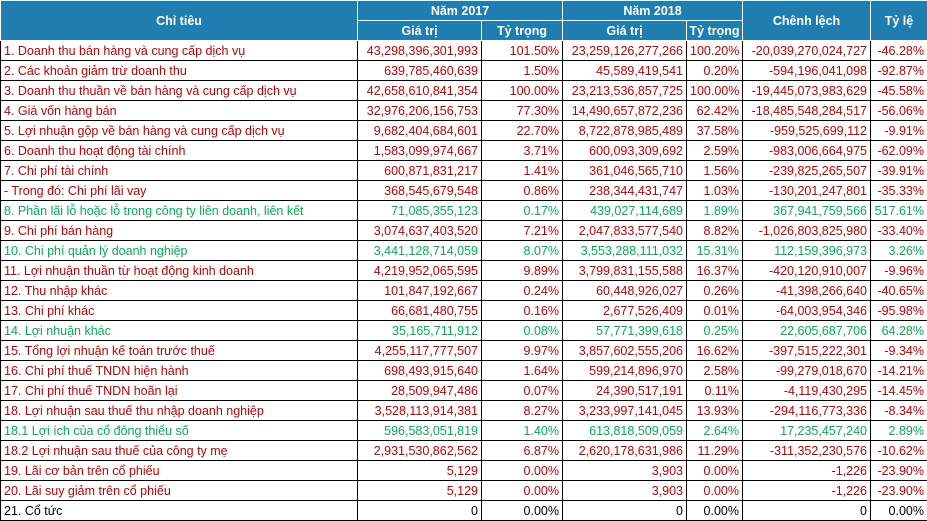  I want to click on share-2017: 8.27%, so click(522, 410).